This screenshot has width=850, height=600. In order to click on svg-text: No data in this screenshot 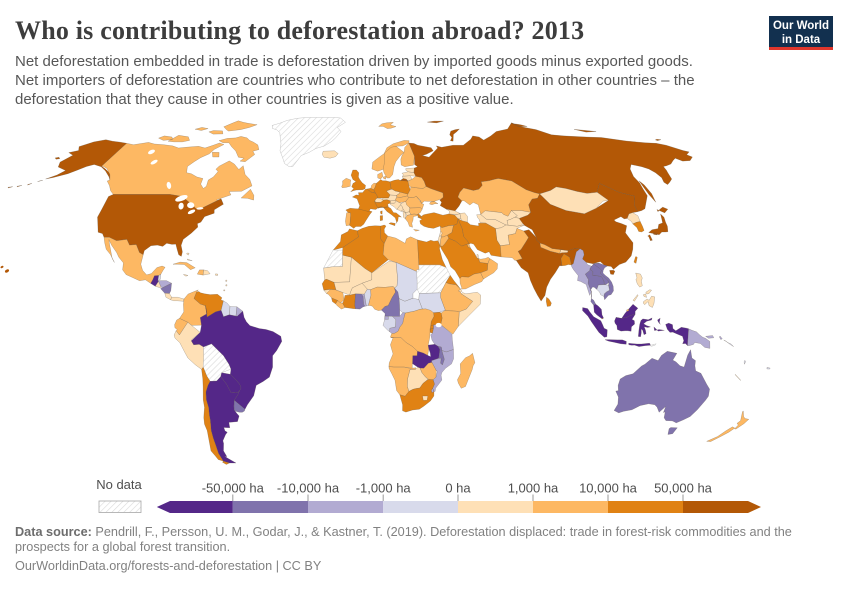, I will do `click(119, 484)`.